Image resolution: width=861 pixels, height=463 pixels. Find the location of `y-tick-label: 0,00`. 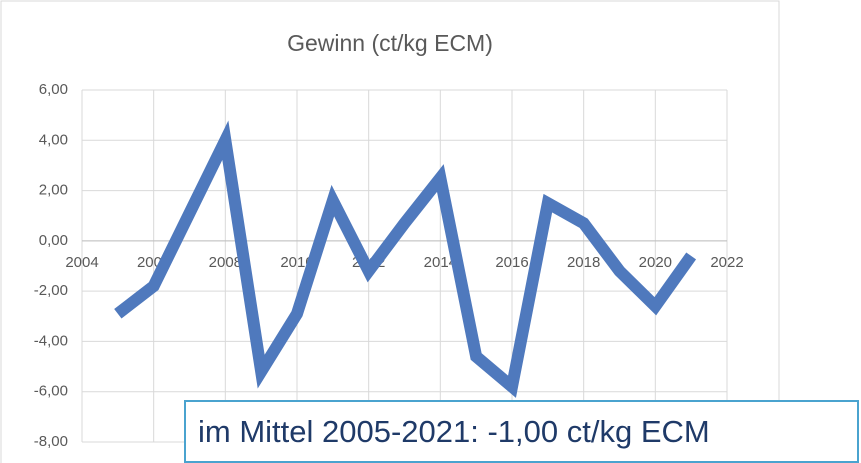

y-tick-label: 0,00 is located at coordinates (53, 240).